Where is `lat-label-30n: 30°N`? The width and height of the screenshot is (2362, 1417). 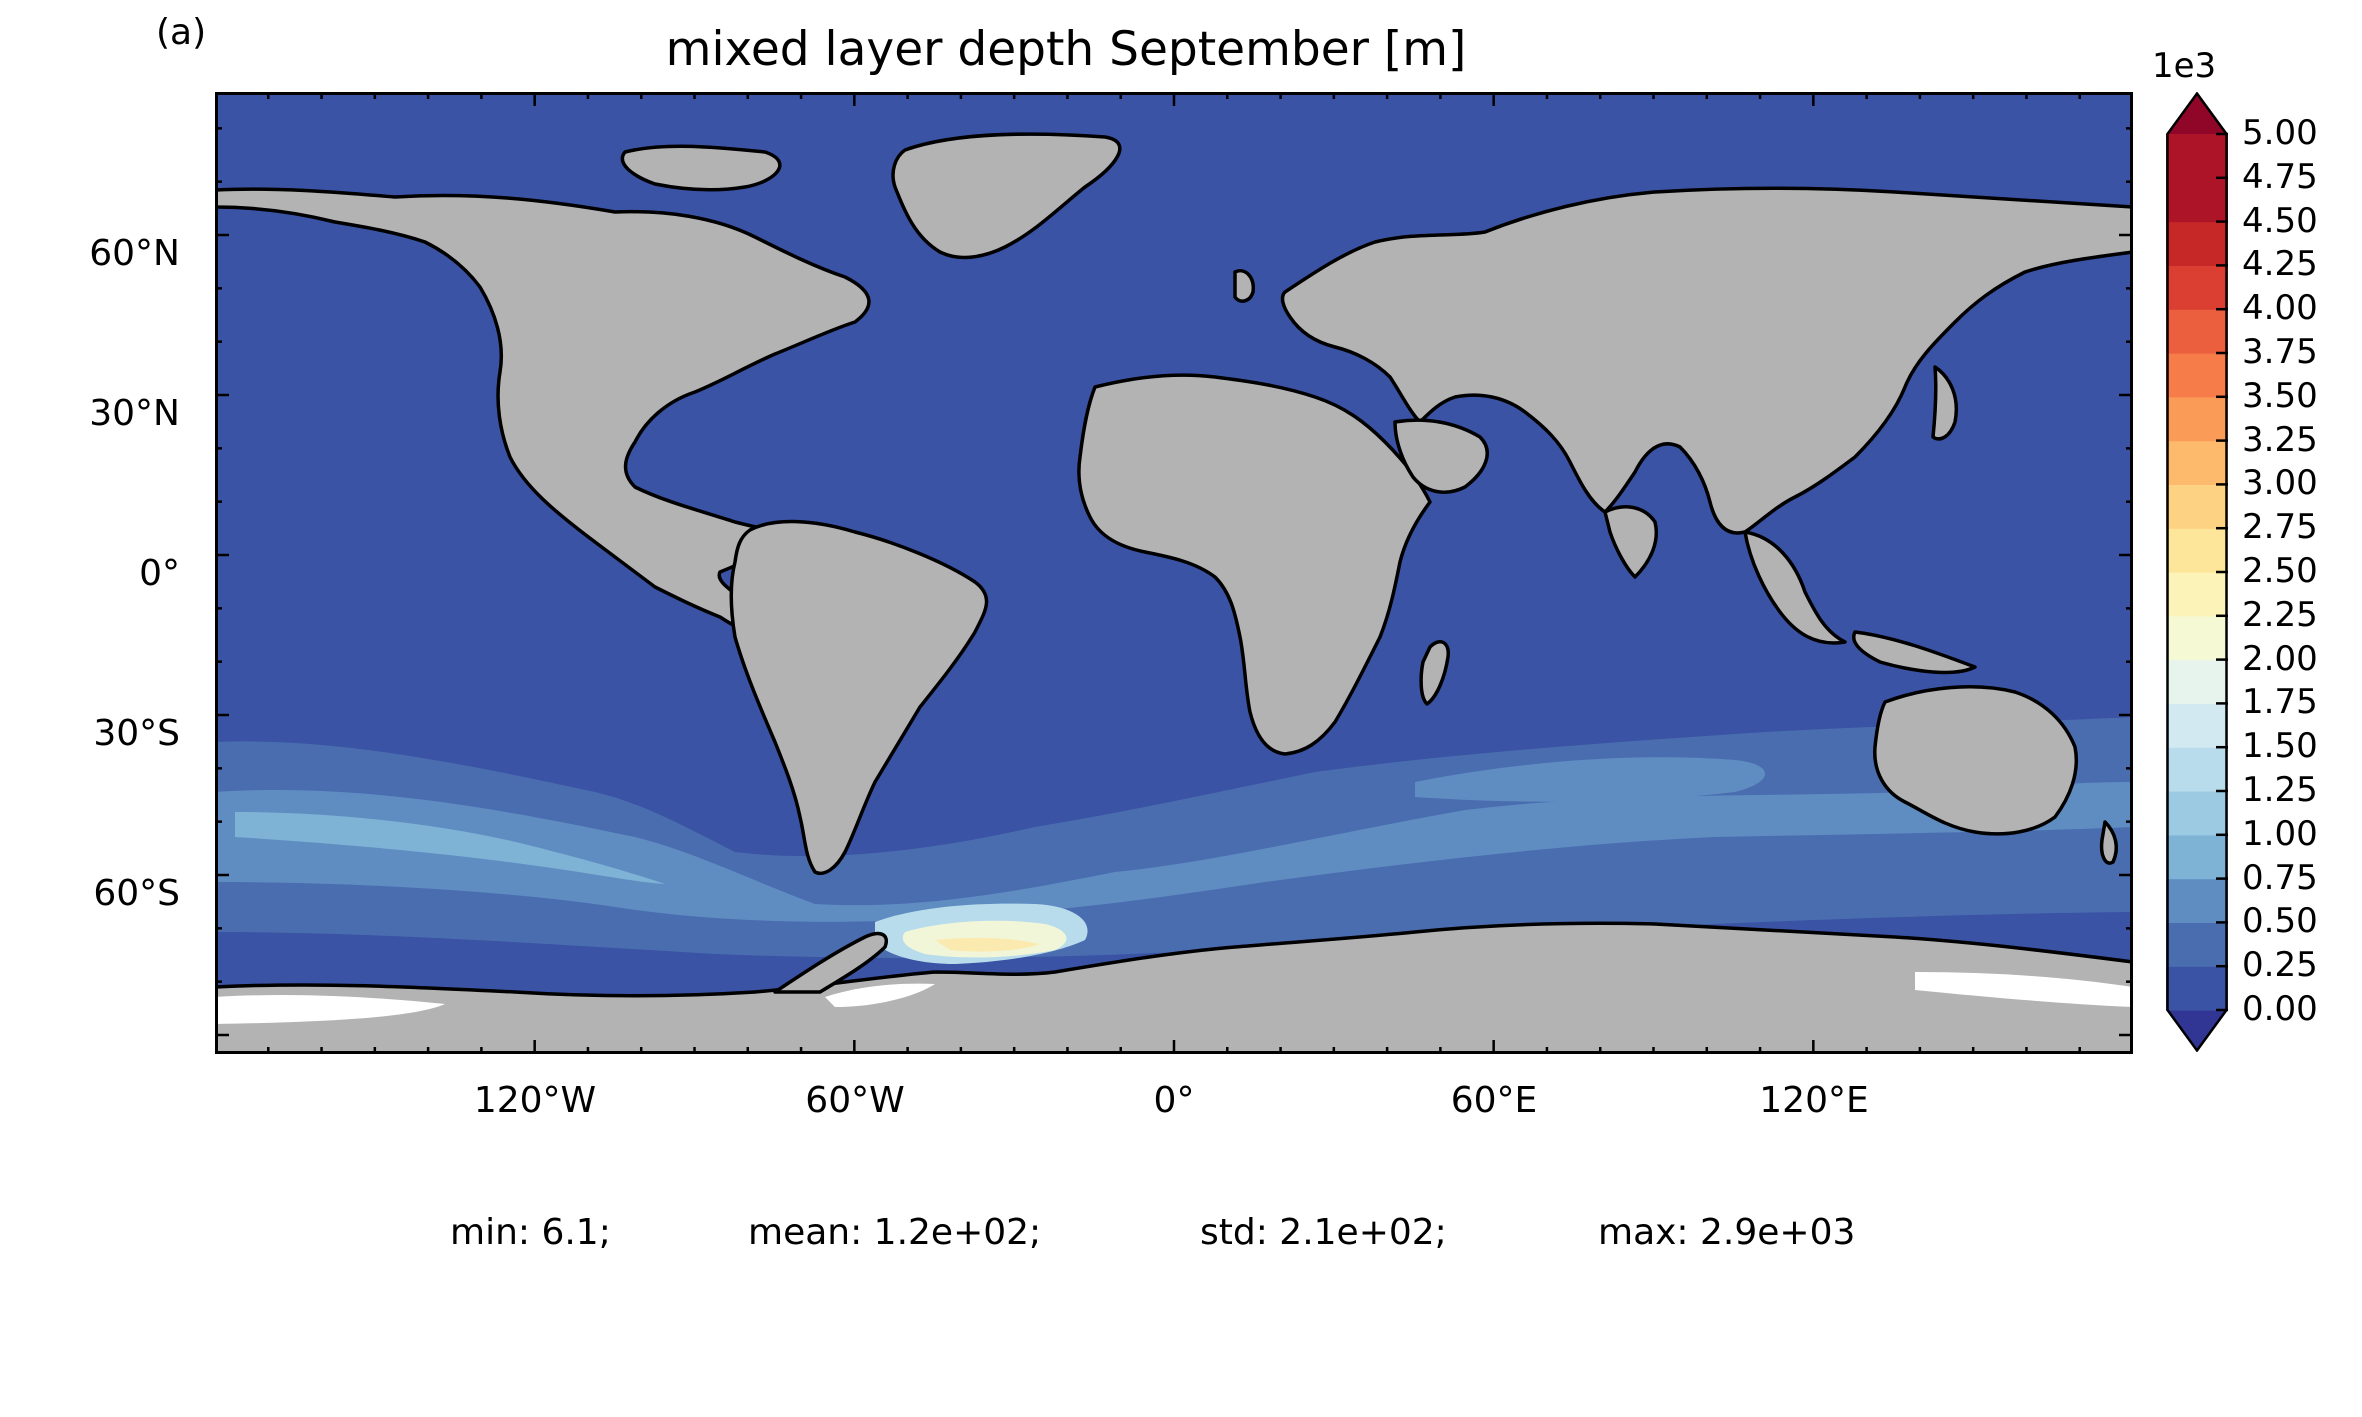 lat-label-30n: 30°N is located at coordinates (134, 413).